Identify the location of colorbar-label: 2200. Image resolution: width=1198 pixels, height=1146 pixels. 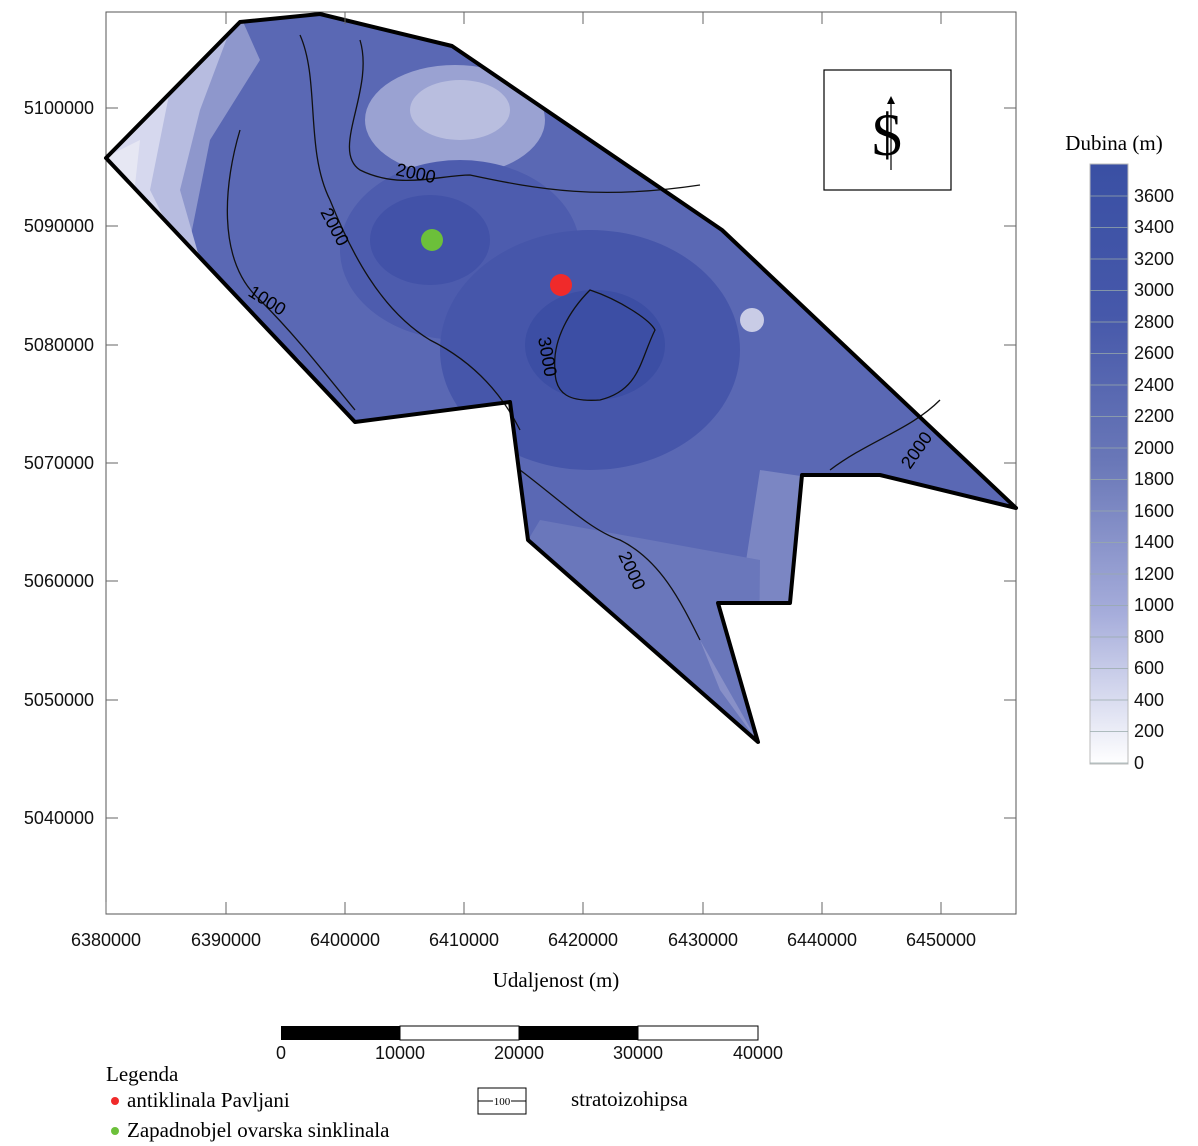
(1154, 416).